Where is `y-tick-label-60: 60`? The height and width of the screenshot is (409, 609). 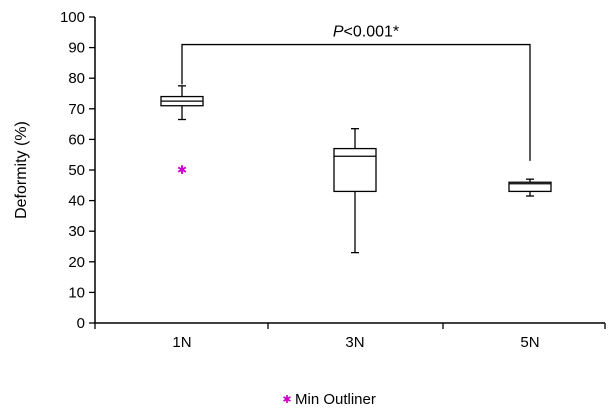
y-tick-label-60: 60 is located at coordinates (76, 139).